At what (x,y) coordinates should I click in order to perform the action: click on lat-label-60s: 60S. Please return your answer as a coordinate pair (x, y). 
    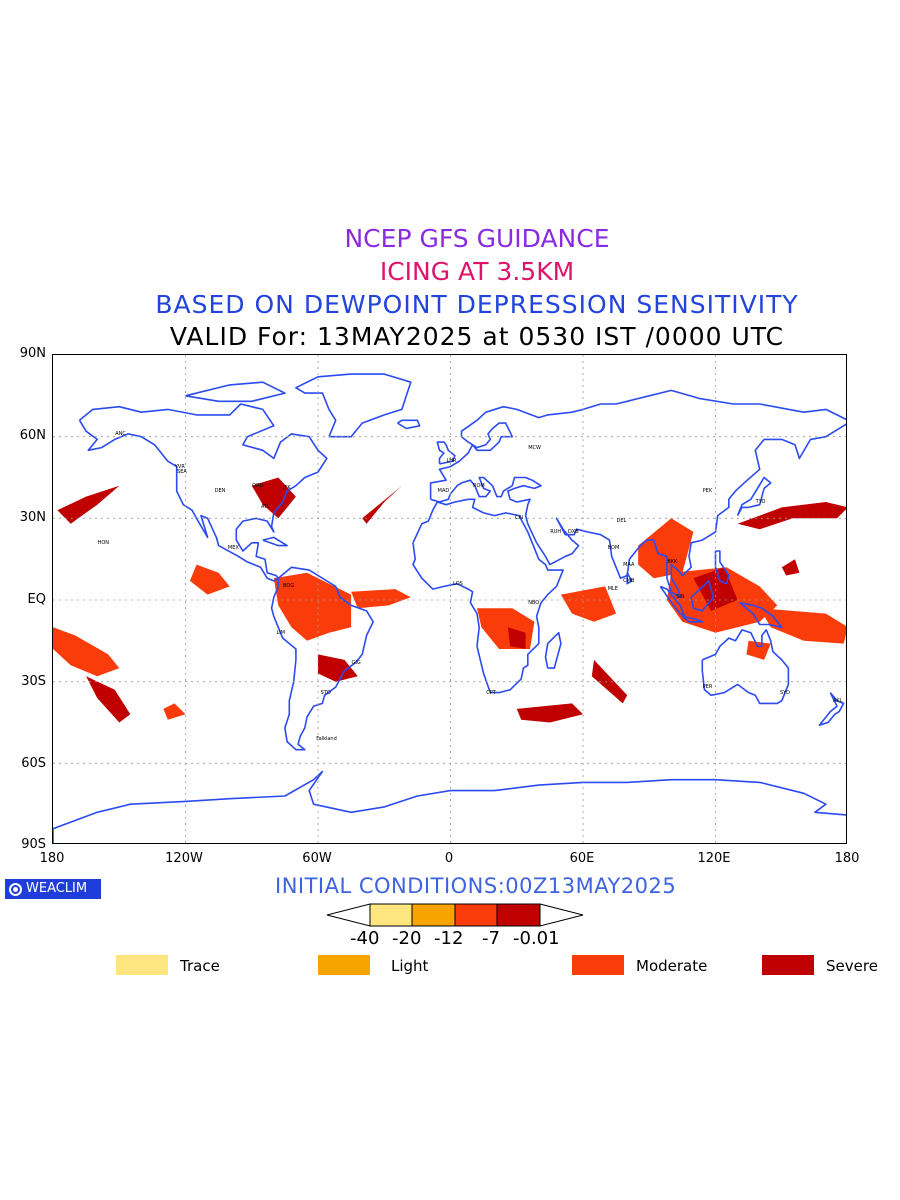
    Looking at the image, I should click on (33, 763).